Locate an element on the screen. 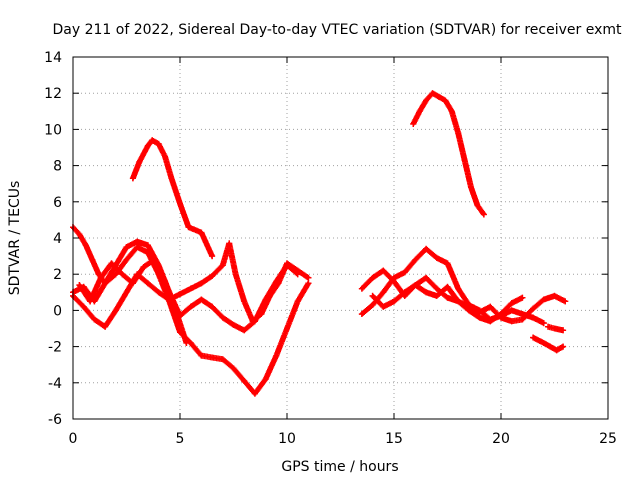  series-s9 is located at coordinates (447, 303).